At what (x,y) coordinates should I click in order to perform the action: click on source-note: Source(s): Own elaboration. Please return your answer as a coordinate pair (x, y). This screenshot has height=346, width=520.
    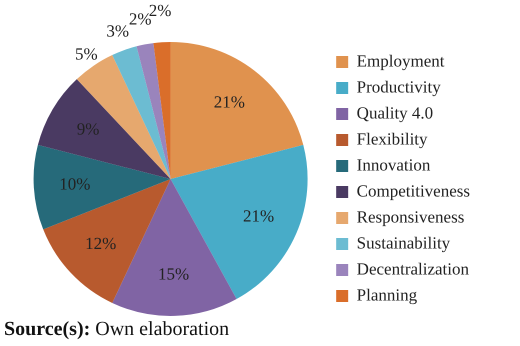
    Looking at the image, I should click on (117, 329).